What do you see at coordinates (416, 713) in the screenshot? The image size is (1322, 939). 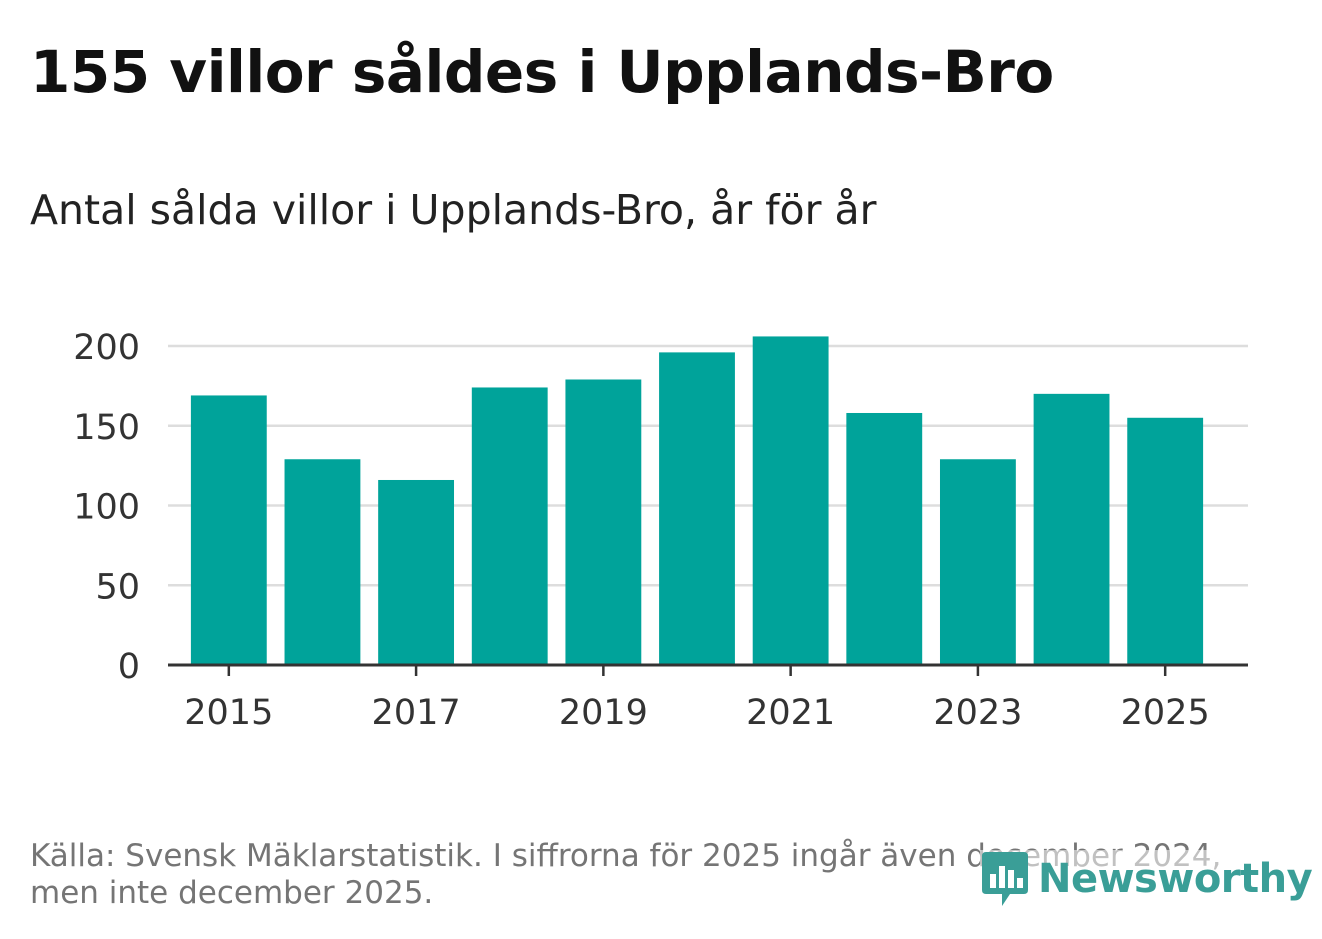 I see `x-tick-label-2017: 2017` at bounding box center [416, 713].